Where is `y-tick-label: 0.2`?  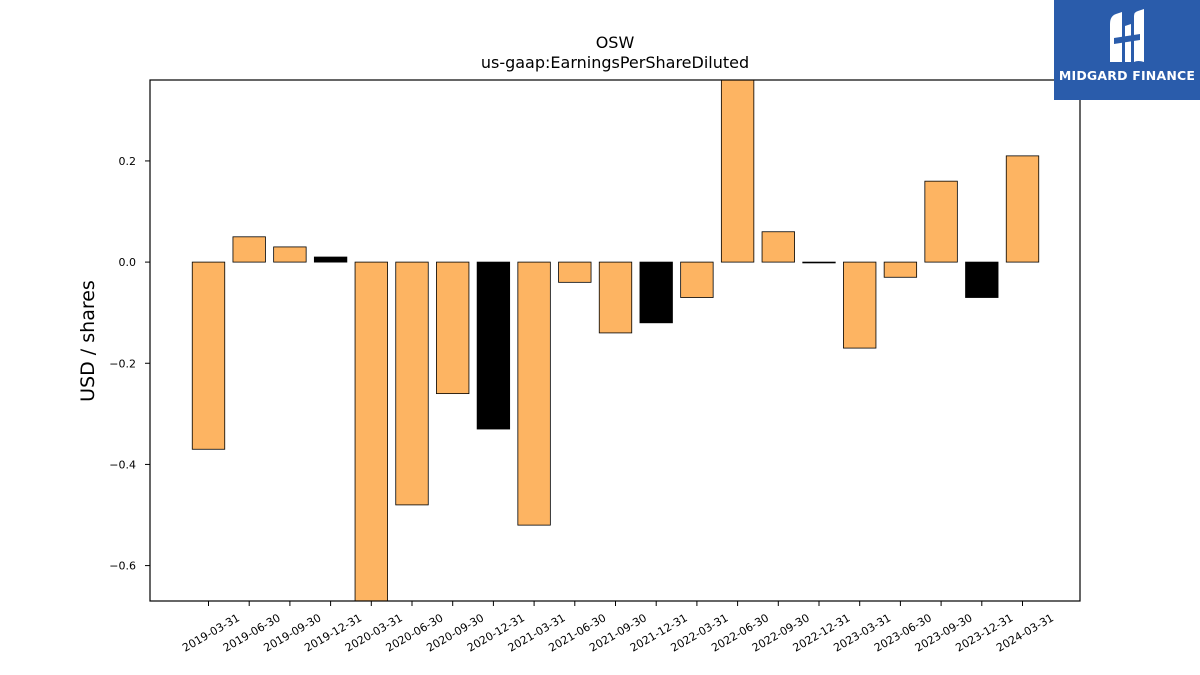
y-tick-label: 0.2 is located at coordinates (128, 161).